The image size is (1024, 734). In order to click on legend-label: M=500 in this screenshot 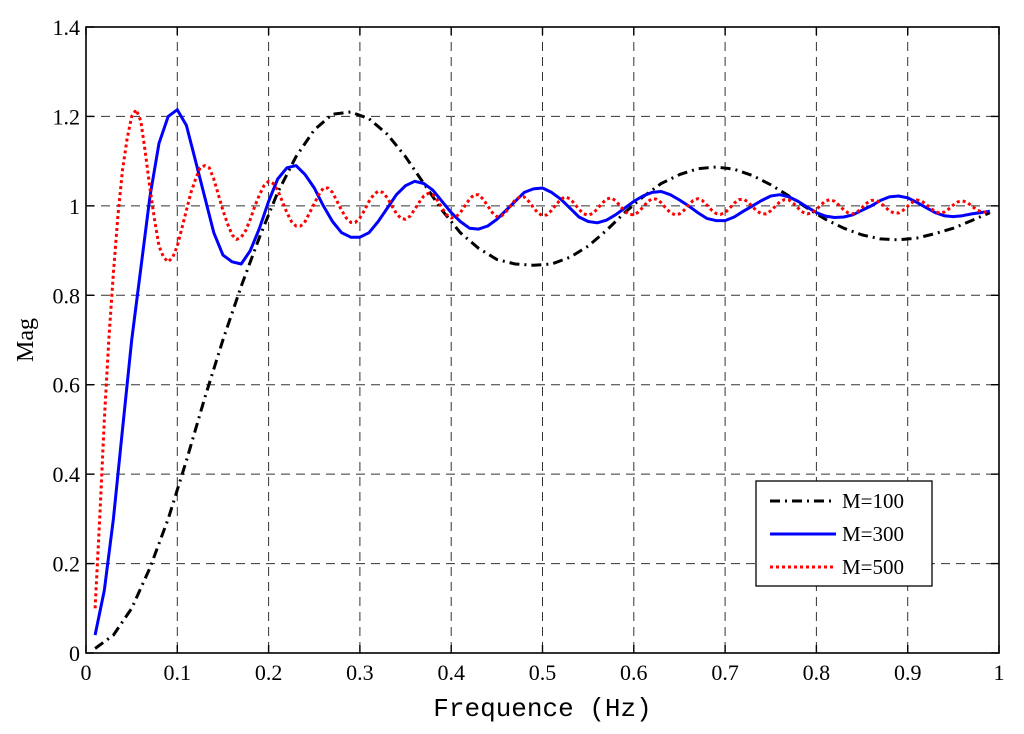, I will do `click(873, 567)`.